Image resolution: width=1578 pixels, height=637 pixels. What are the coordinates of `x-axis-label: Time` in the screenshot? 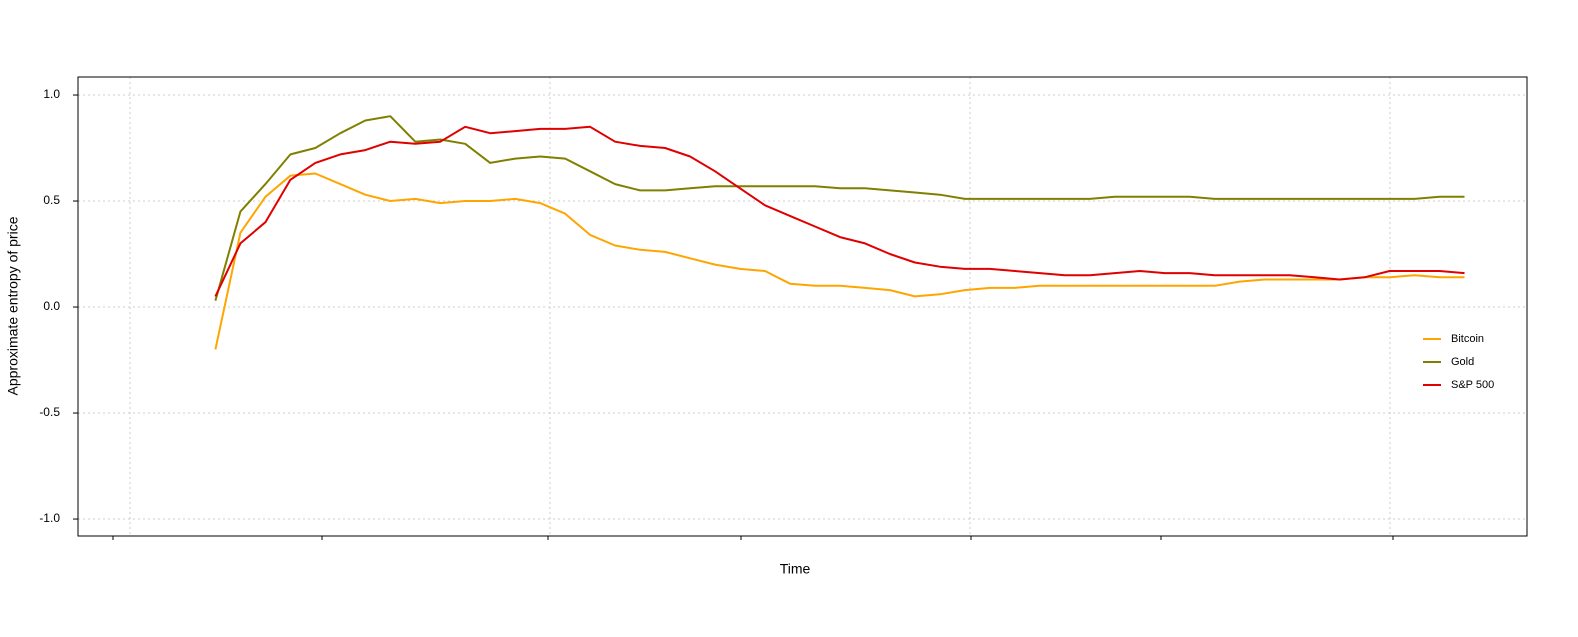 It's located at (795, 569).